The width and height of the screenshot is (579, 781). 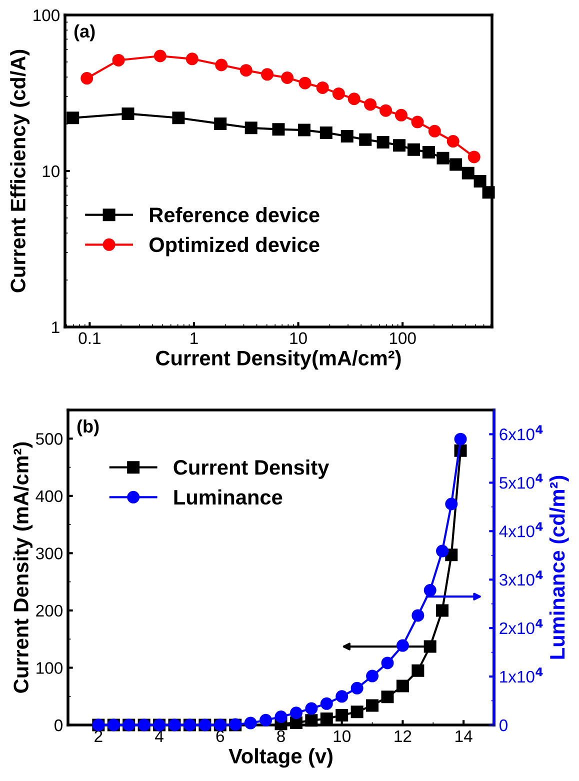 I want to click on legend-label: Current Density, so click(x=252, y=469).